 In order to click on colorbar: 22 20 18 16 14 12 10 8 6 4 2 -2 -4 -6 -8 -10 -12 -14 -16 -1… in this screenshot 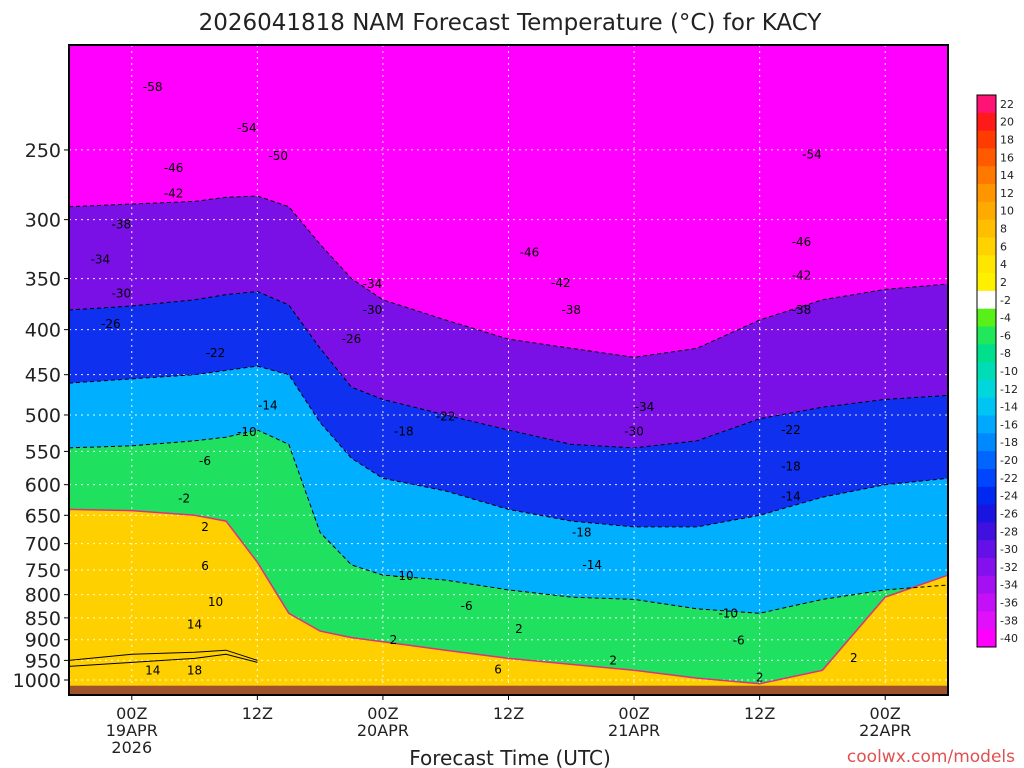, I will do `click(997, 371)`.